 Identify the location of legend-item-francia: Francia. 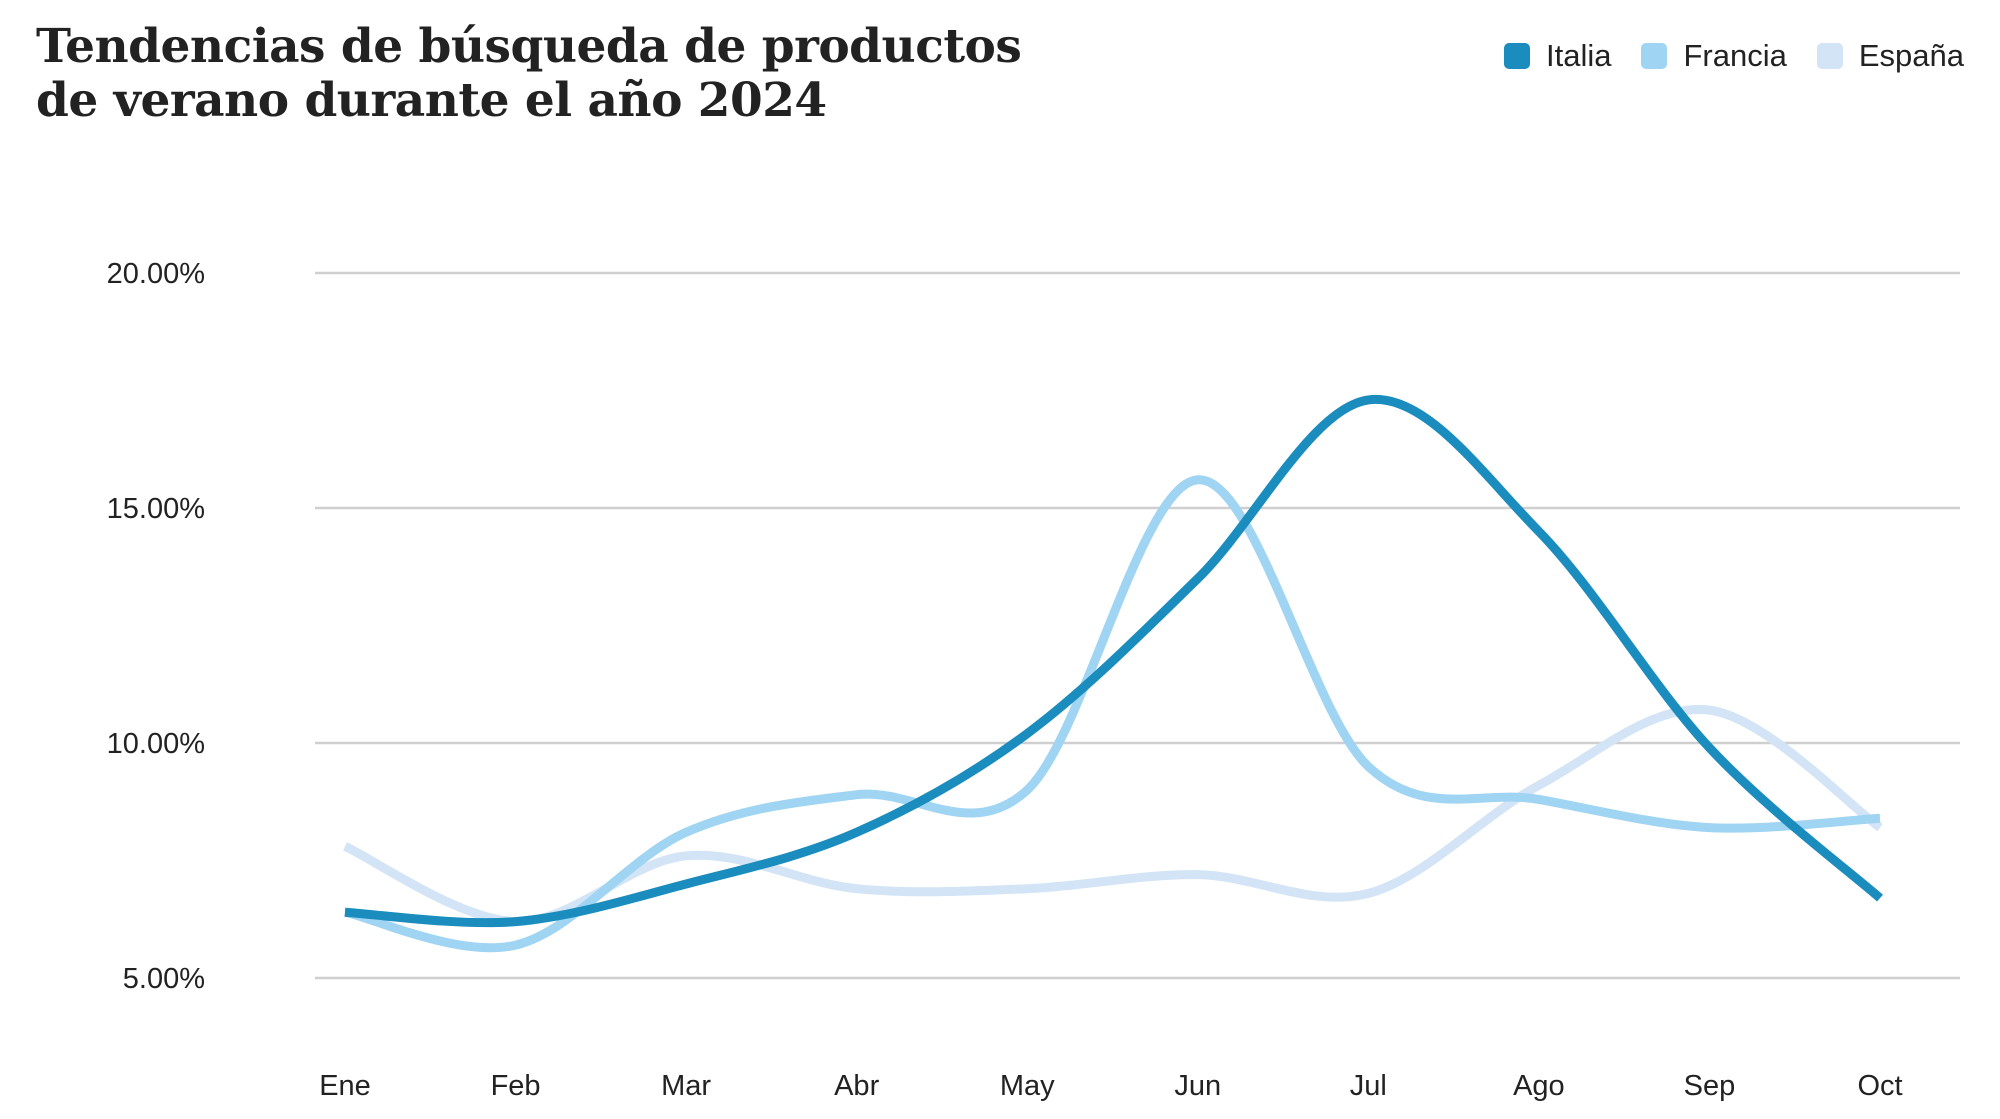
(1714, 56).